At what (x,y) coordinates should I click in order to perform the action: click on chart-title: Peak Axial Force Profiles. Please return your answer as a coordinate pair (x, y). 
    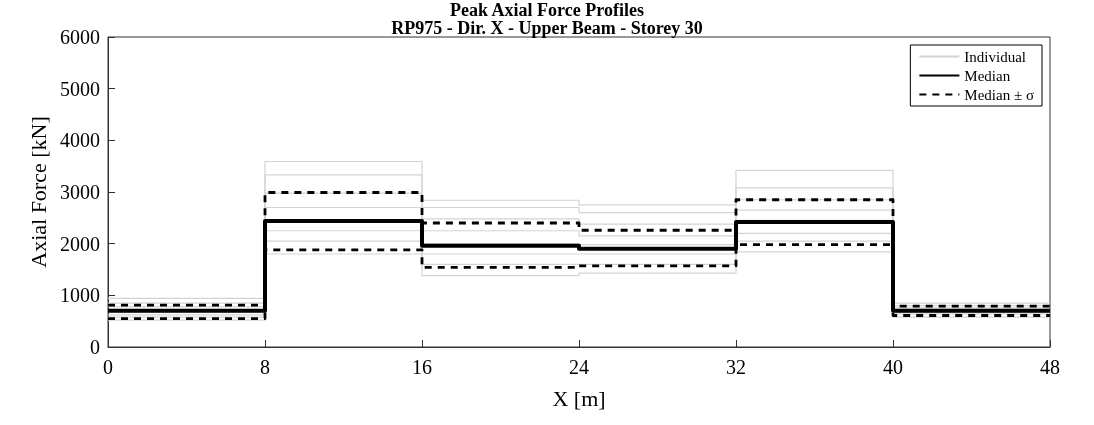
    Looking at the image, I should click on (547, 10).